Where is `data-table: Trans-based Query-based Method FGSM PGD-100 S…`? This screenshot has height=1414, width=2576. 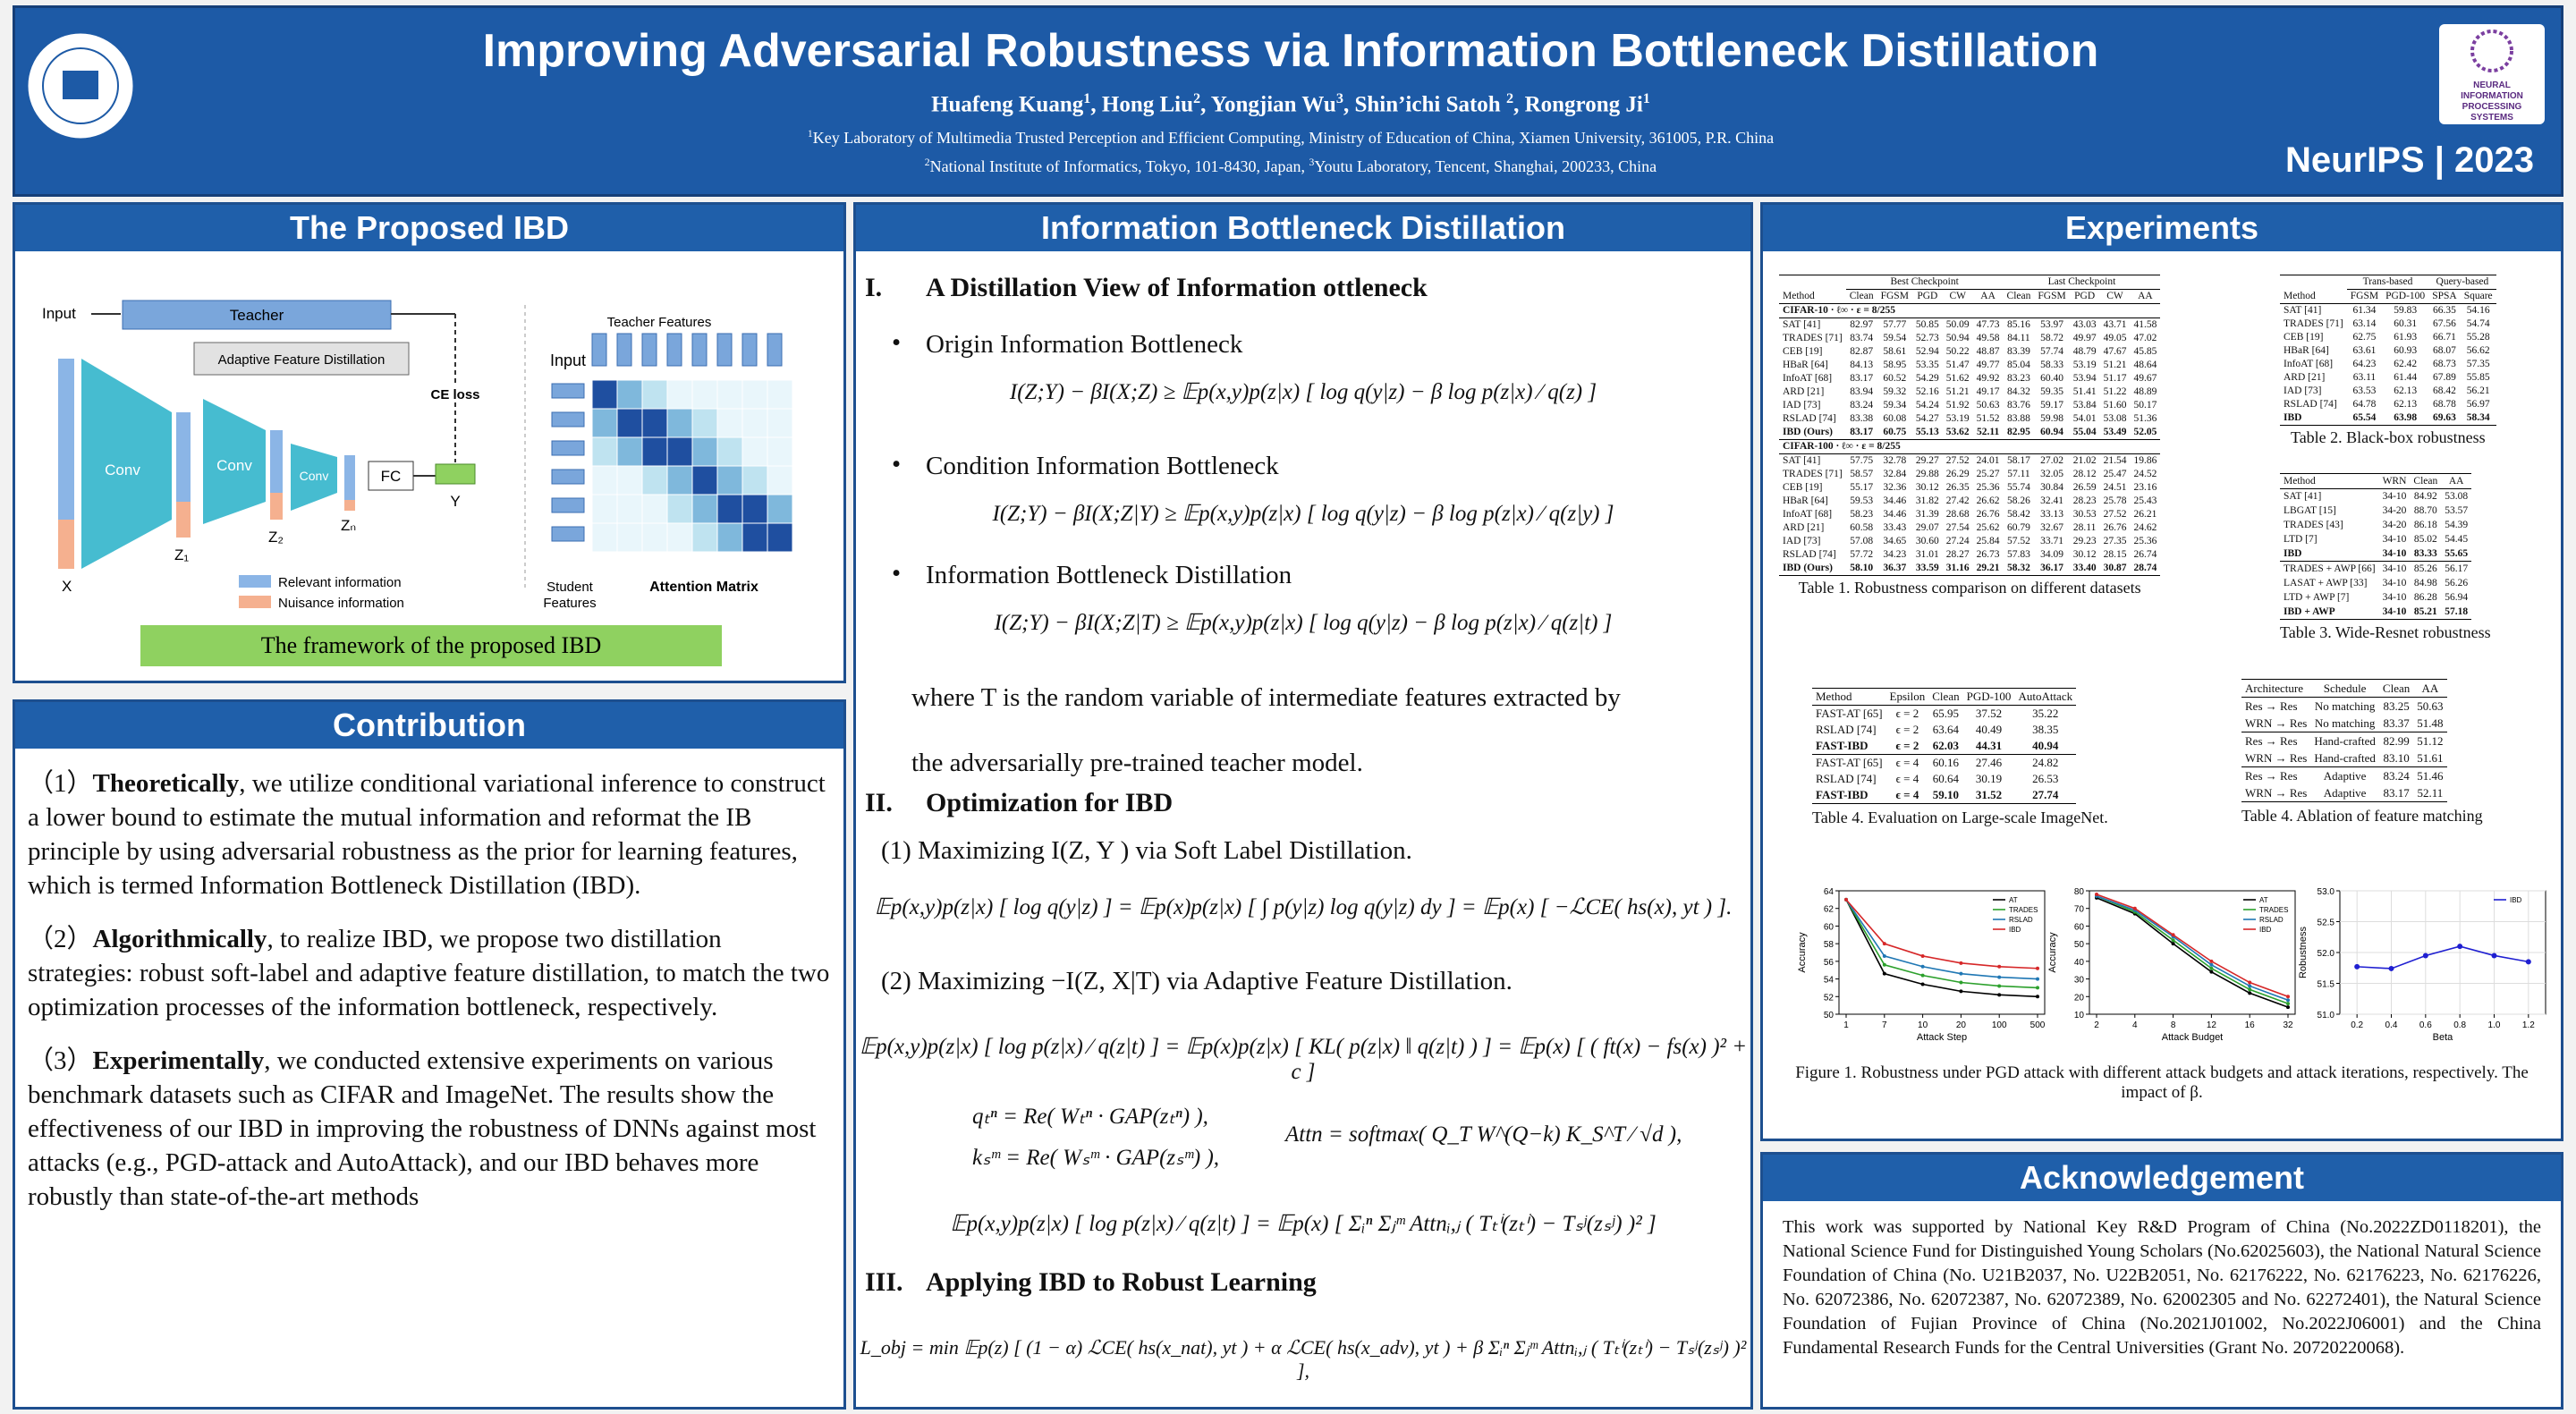
data-table: Trans-based Query-based Method FGSM PGD-100 S… is located at coordinates (2388, 350).